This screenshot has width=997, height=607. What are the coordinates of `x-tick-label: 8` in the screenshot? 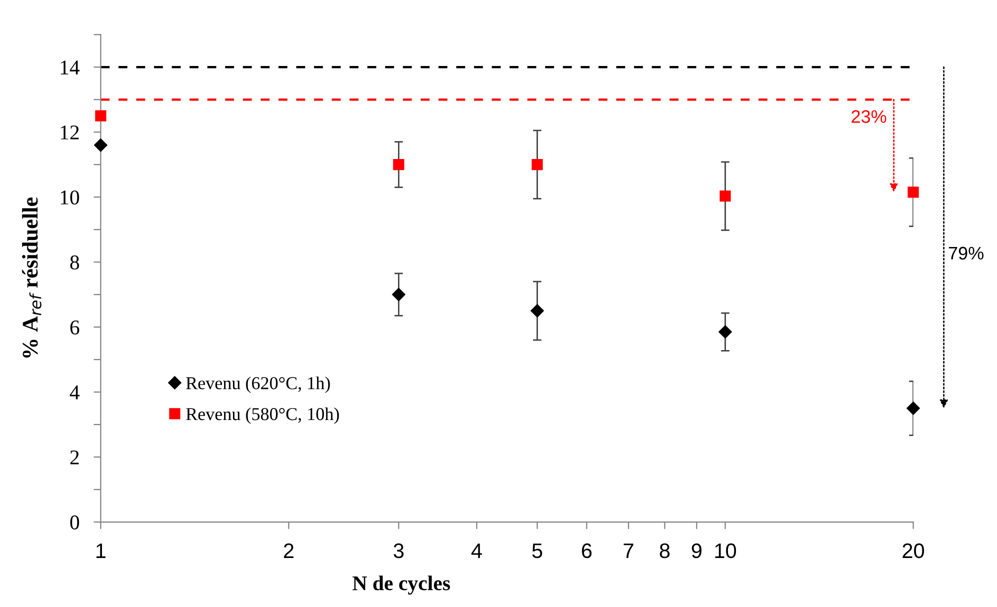 It's located at (665, 550).